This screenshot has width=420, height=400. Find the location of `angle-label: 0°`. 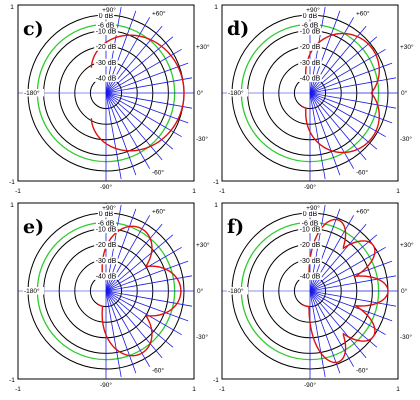

angle-label: 0° is located at coordinates (200, 93).